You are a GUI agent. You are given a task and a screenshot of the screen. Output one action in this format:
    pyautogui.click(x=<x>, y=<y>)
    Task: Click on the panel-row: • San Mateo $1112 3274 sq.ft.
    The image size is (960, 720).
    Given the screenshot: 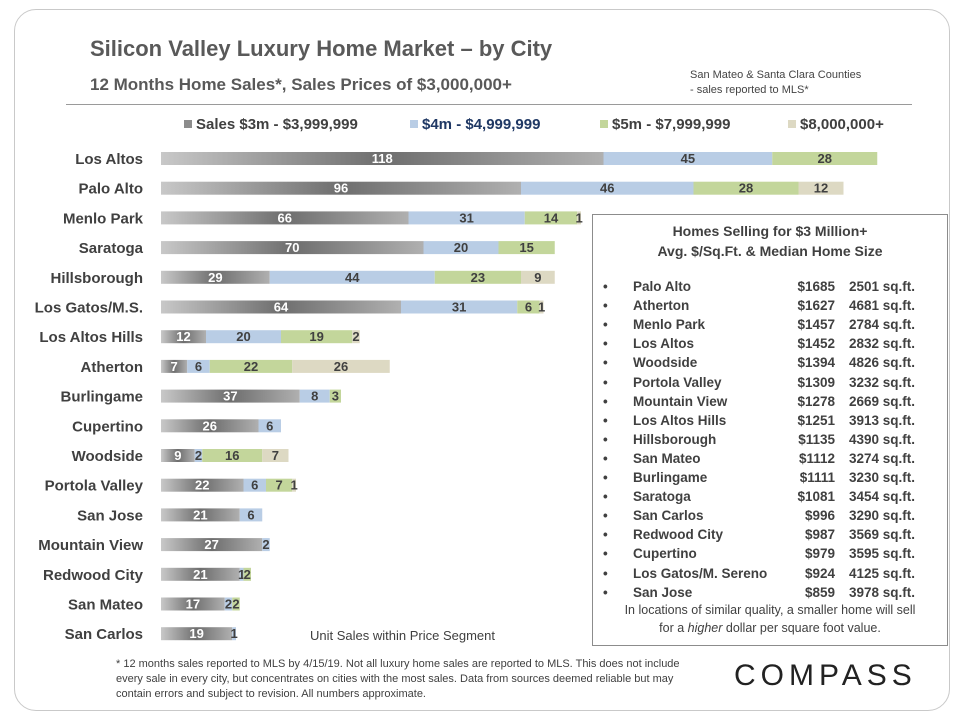 What is the action you would take?
    pyautogui.click(x=770, y=460)
    